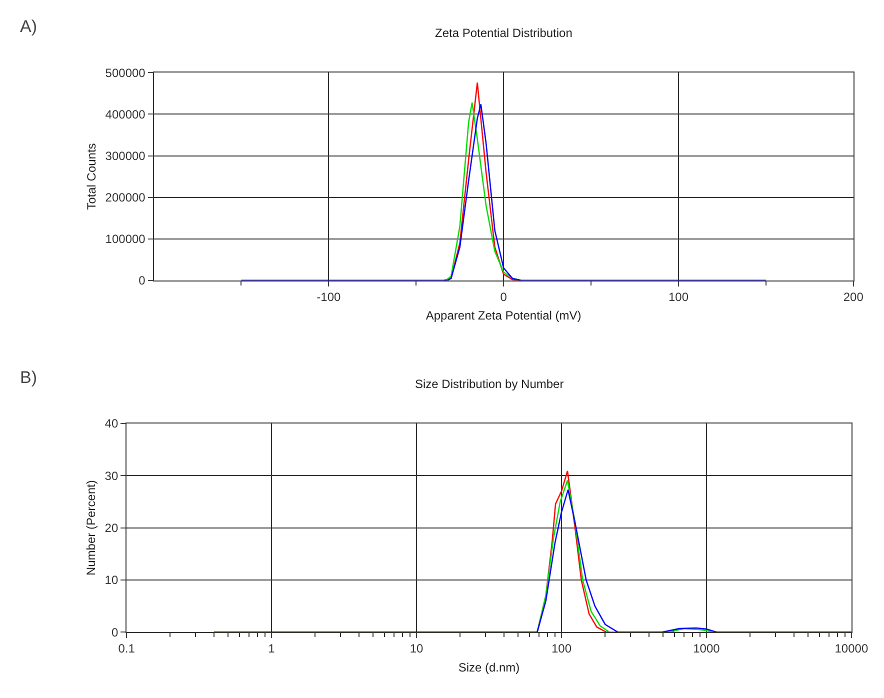 The image size is (884, 698). I want to click on x-tick-label: 10, so click(417, 649).